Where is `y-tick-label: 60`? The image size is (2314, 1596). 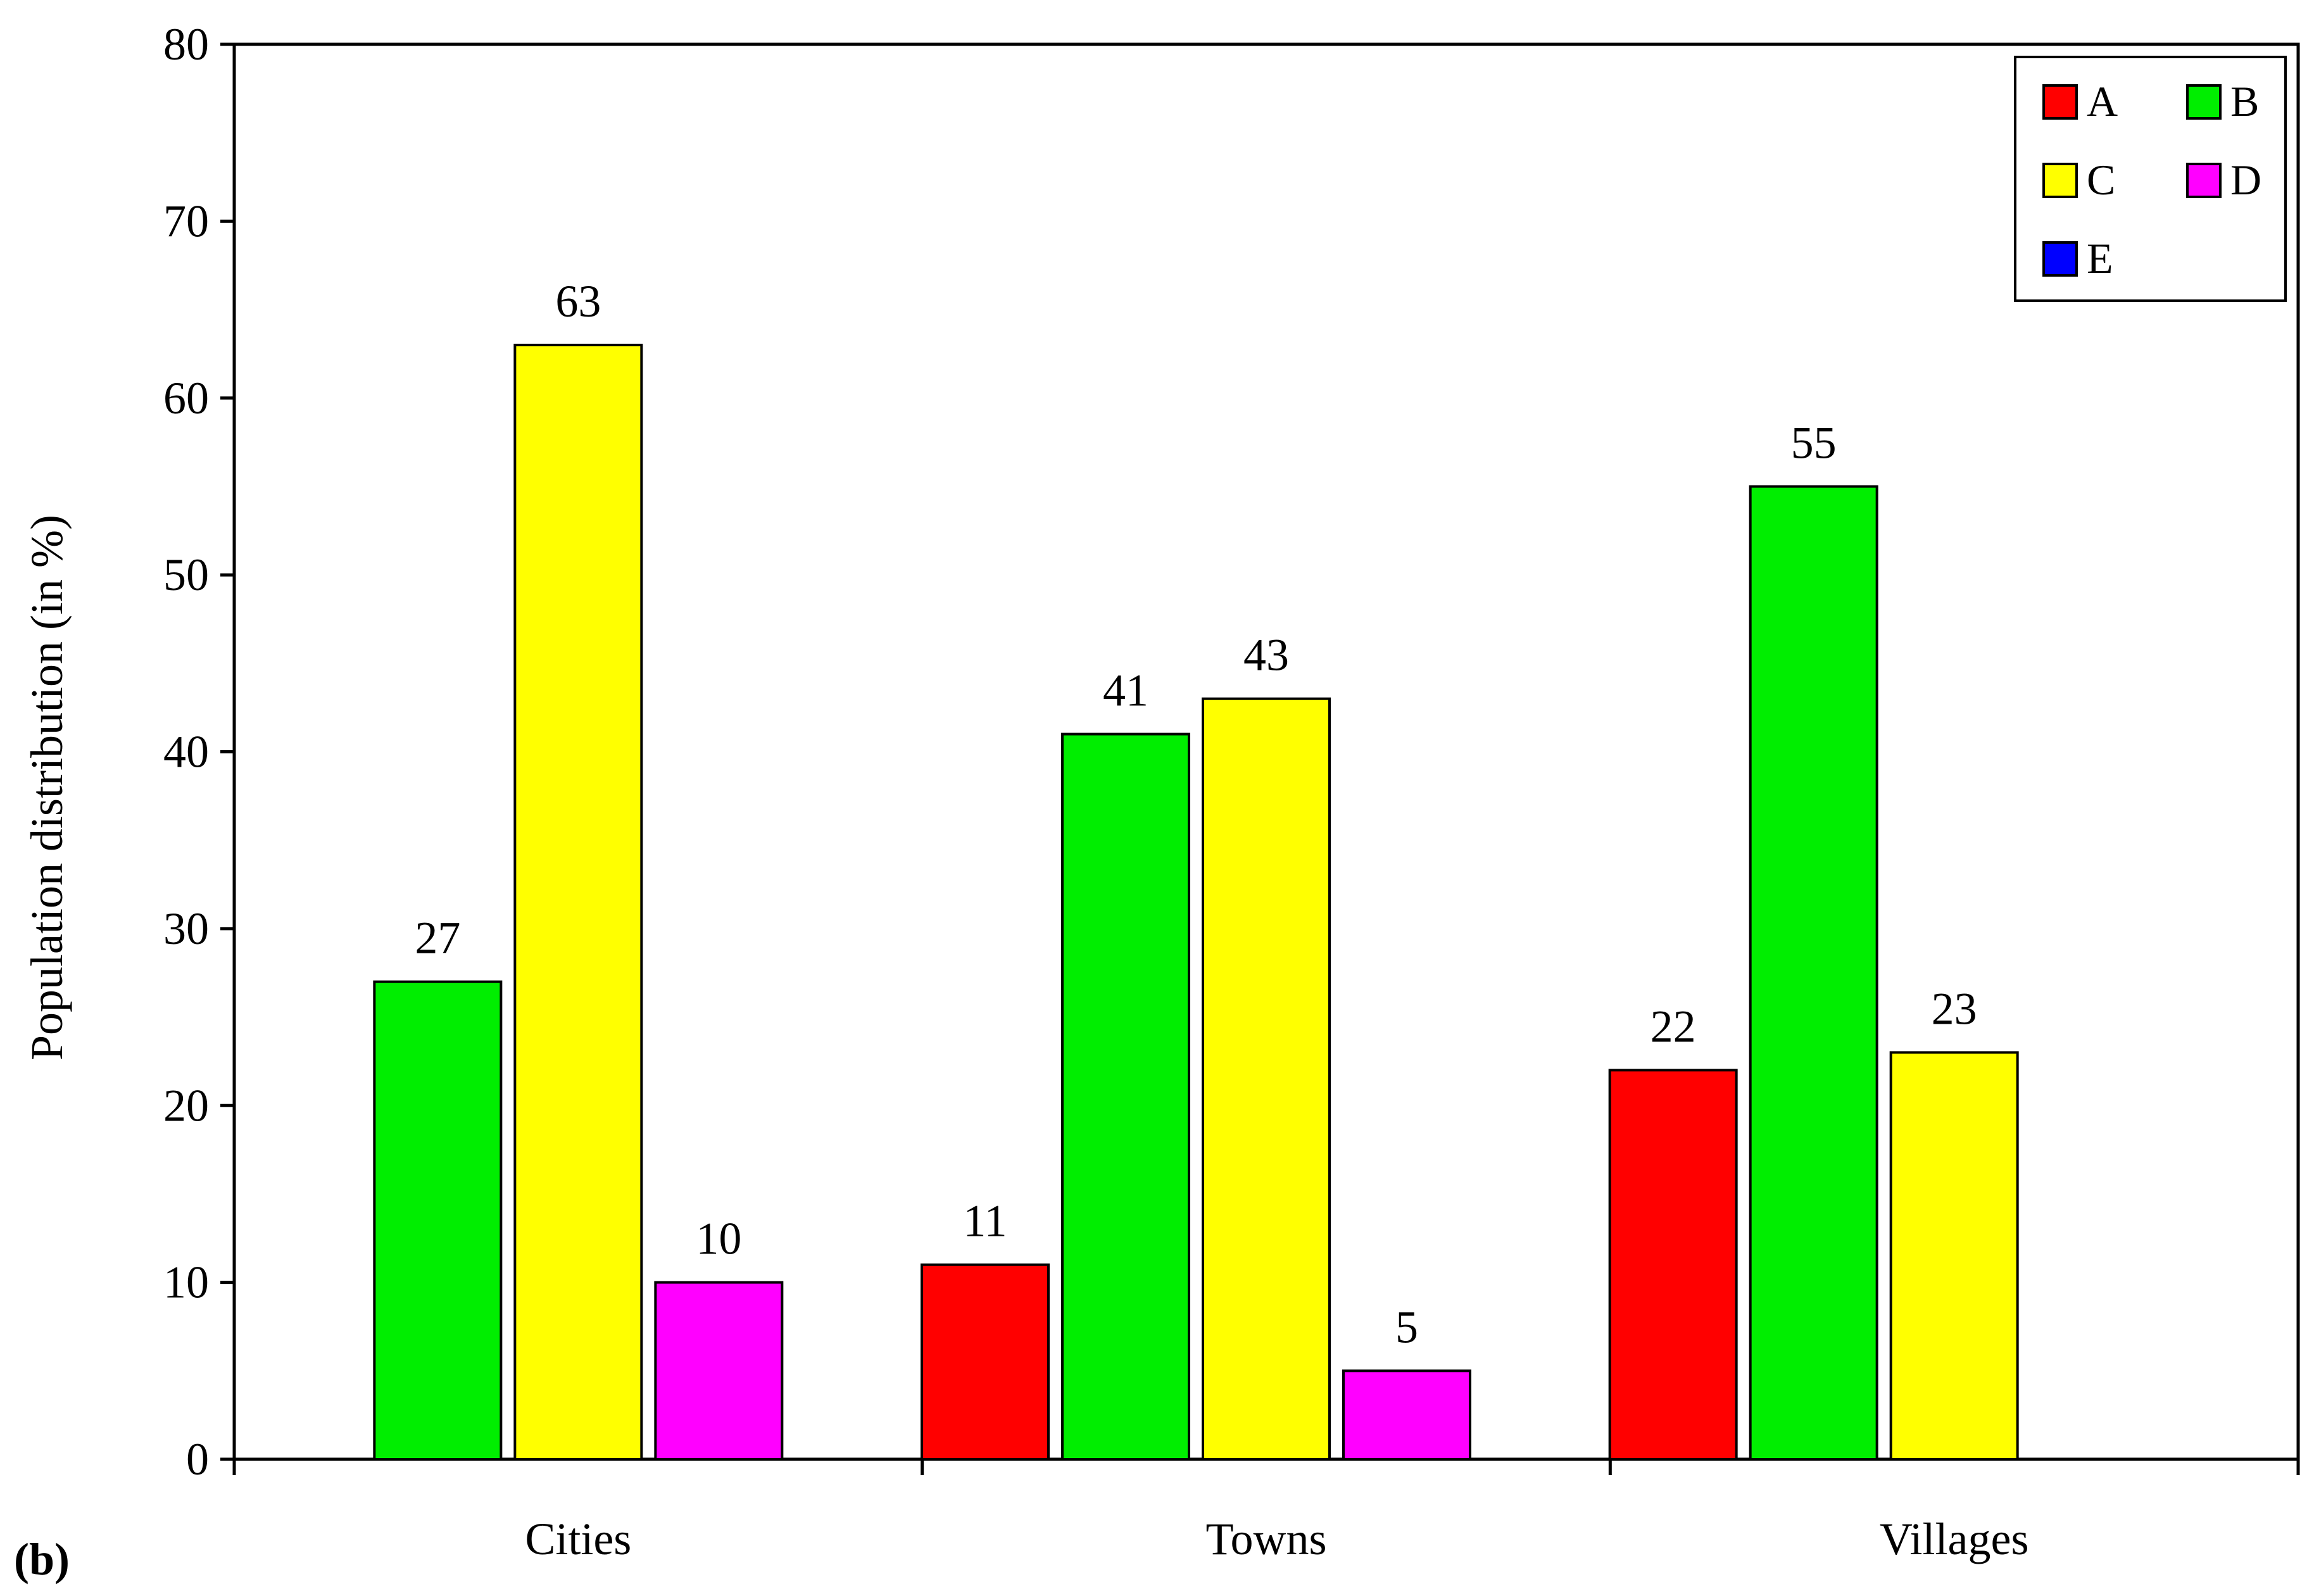 y-tick-label: 60 is located at coordinates (186, 398).